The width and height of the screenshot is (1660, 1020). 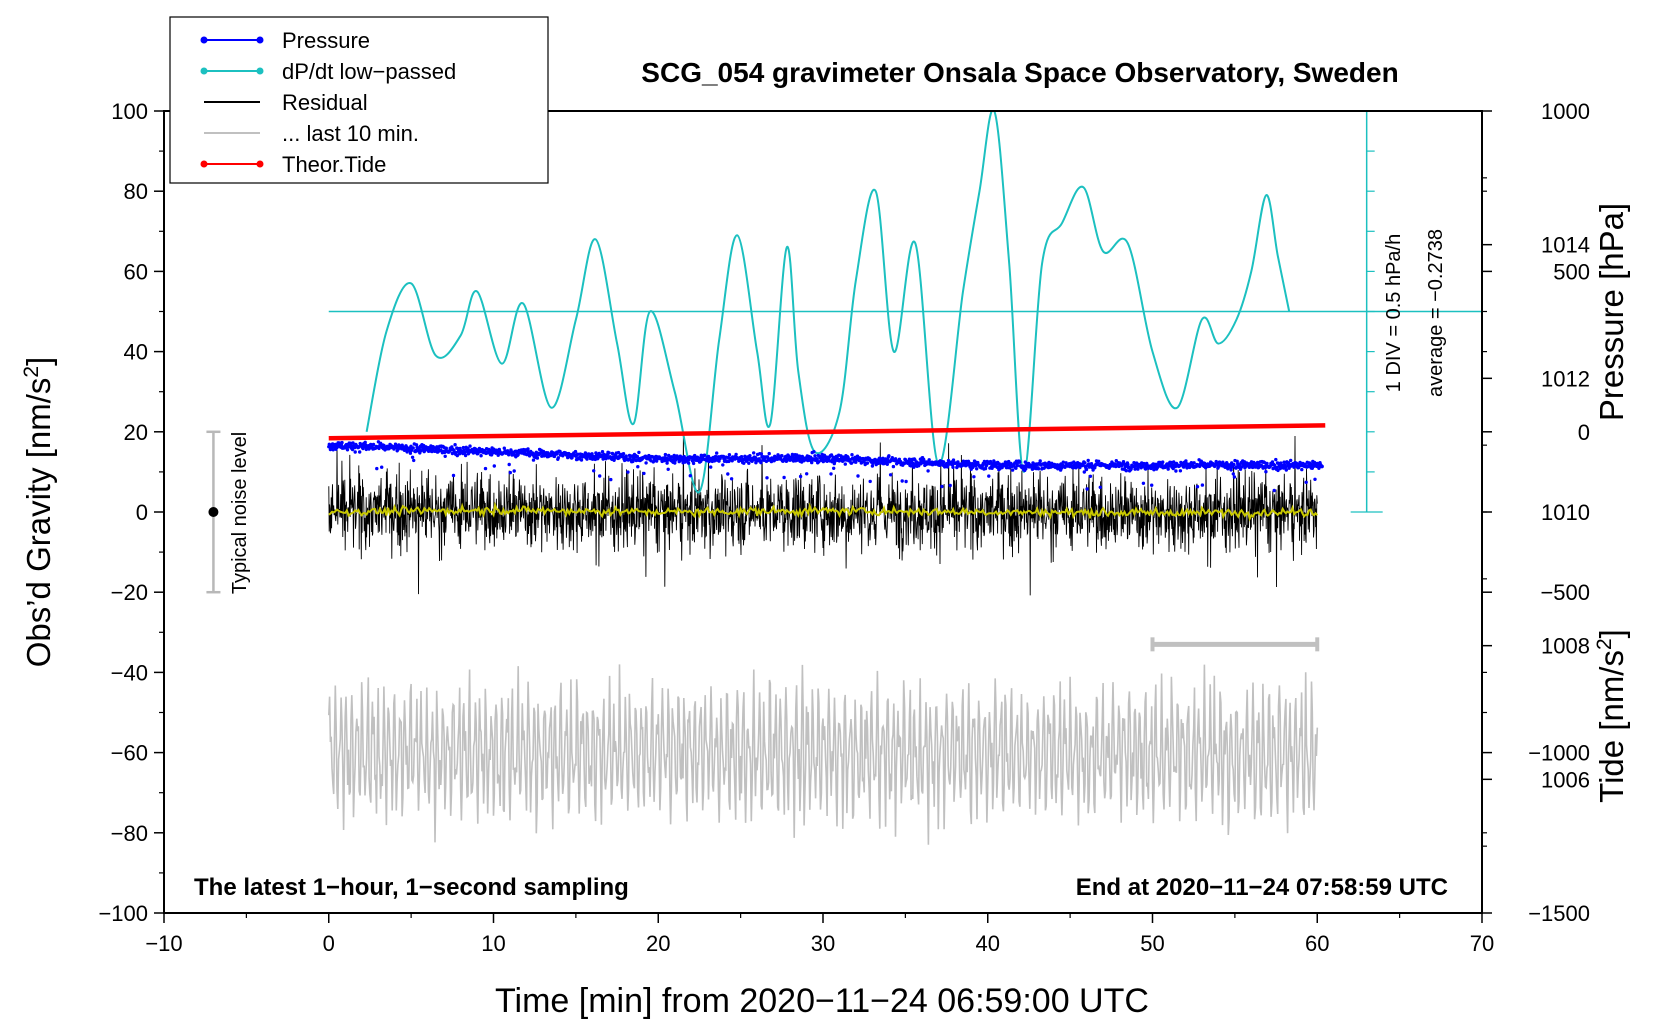 What do you see at coordinates (823, 754) in the screenshot?
I see `last-10-min-trace` at bounding box center [823, 754].